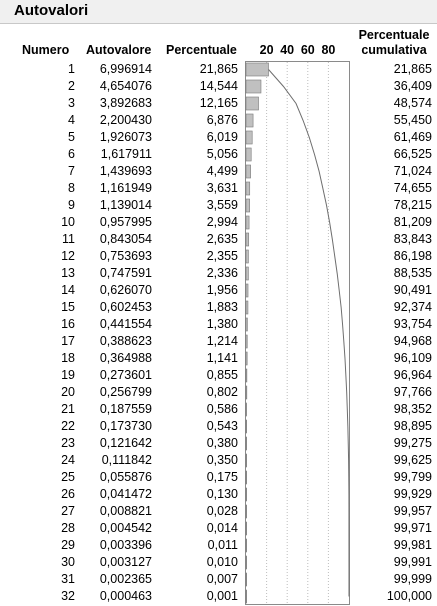  What do you see at coordinates (218, 12) in the screenshot?
I see `panel-header: Autovalori` at bounding box center [218, 12].